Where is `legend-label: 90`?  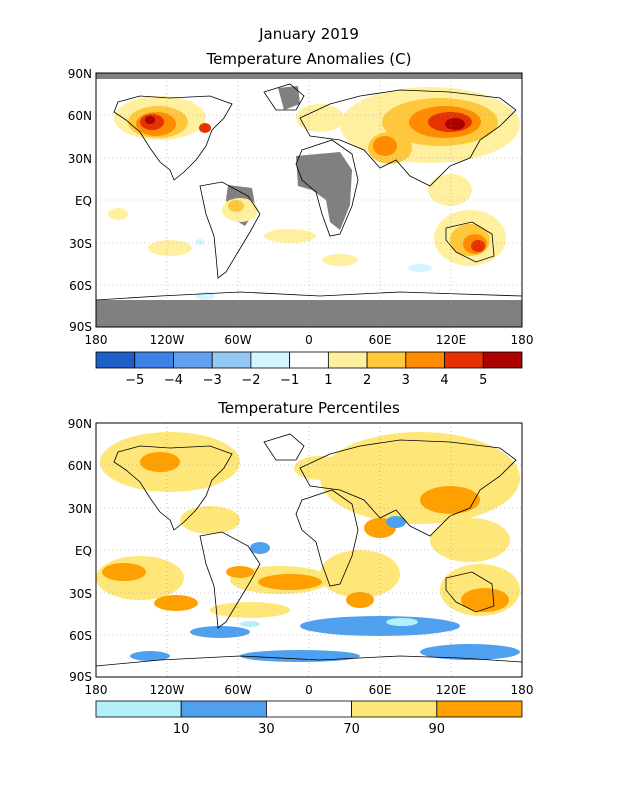 legend-label: 90 is located at coordinates (437, 729).